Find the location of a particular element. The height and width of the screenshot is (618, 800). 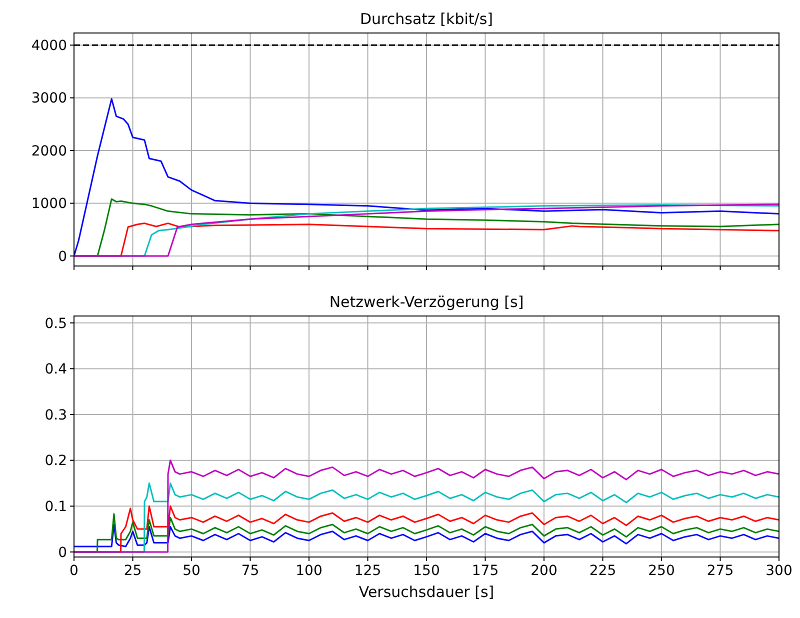

x-tick-label: 225 is located at coordinates (602, 571).